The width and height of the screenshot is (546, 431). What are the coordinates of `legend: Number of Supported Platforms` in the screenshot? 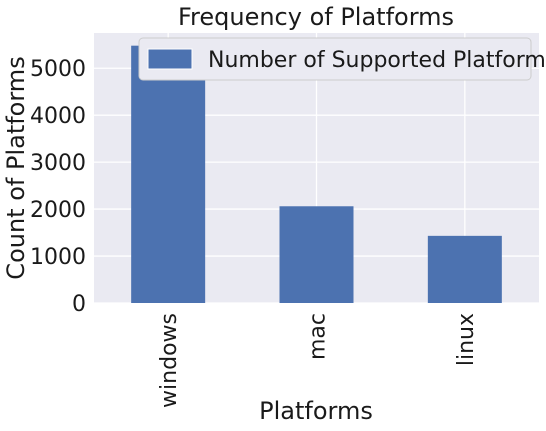 It's located at (342, 59).